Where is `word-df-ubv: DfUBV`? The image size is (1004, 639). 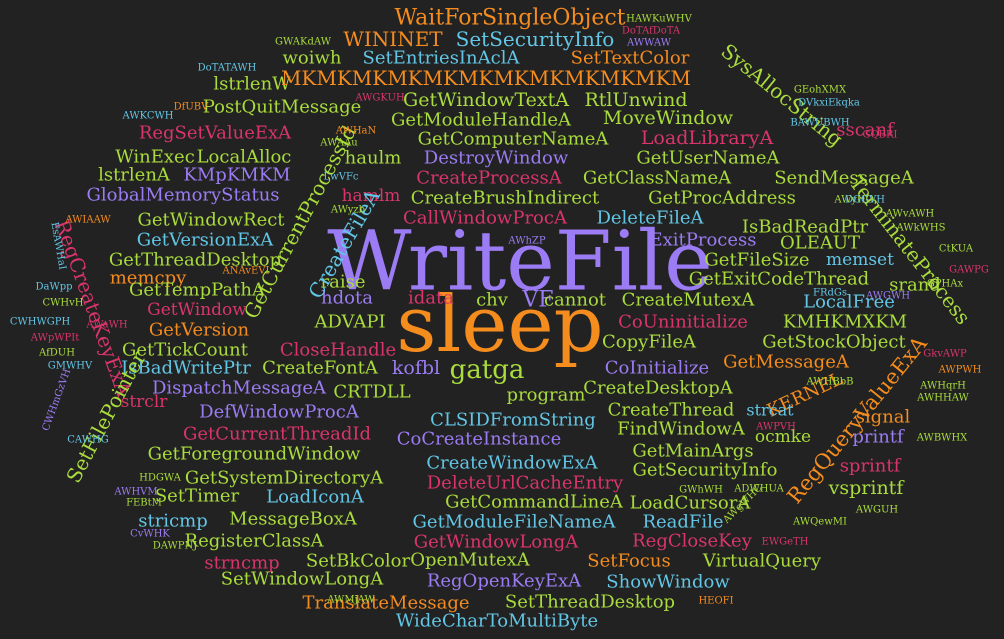
word-df-ubv: DfUBV is located at coordinates (191, 107).